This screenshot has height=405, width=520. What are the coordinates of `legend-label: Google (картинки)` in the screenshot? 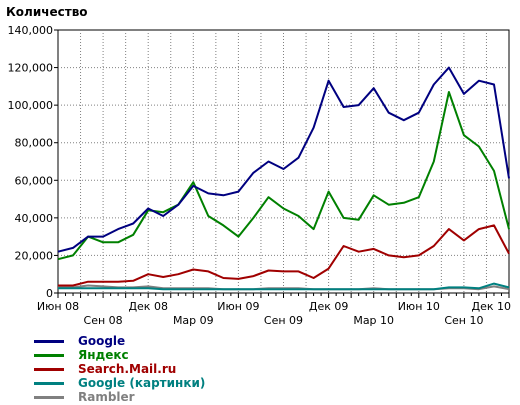 It's located at (142, 383).